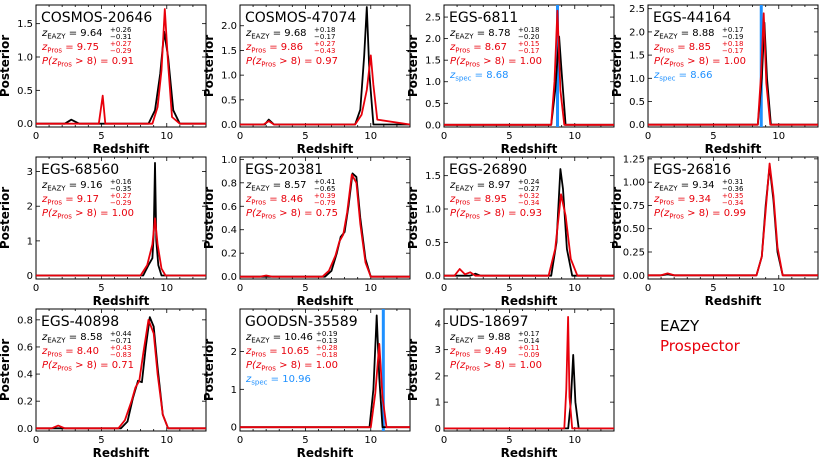  I want to click on panel-title: EGS-20381, so click(284, 170).